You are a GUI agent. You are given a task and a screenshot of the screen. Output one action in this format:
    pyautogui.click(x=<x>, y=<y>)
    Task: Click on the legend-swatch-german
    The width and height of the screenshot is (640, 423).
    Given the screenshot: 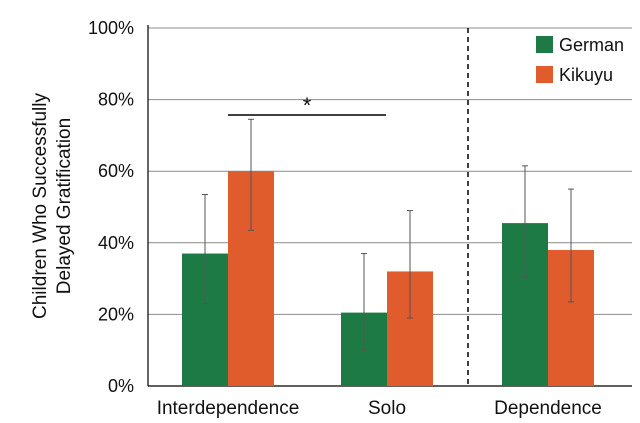 What is the action you would take?
    pyautogui.click(x=544, y=44)
    